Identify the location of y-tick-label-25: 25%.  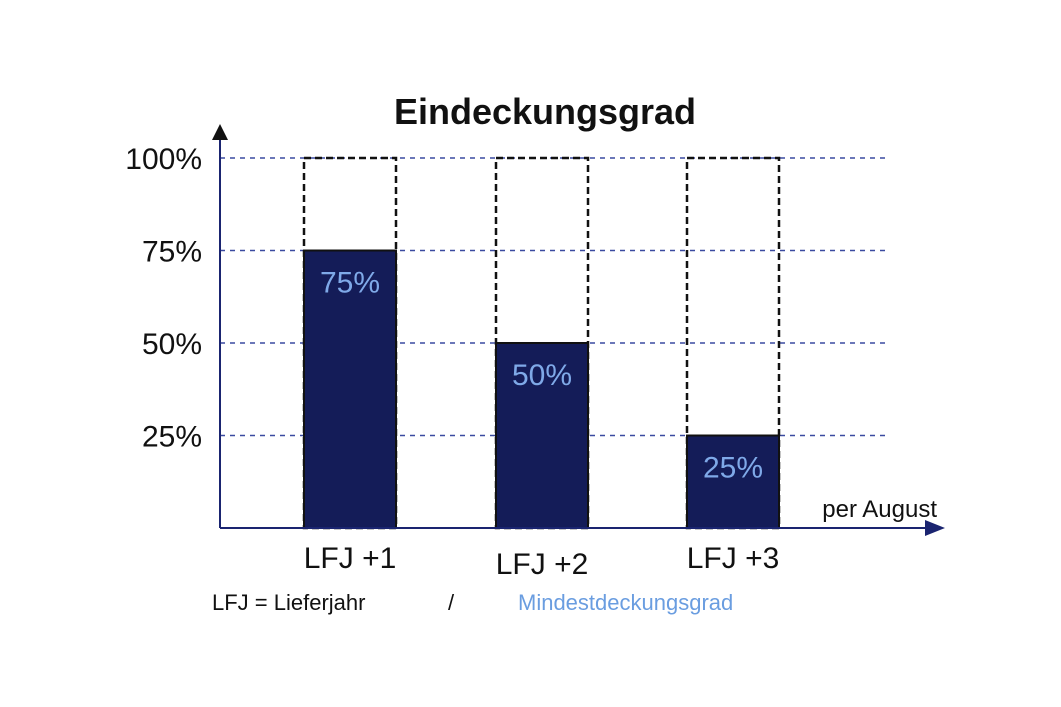
(172, 437).